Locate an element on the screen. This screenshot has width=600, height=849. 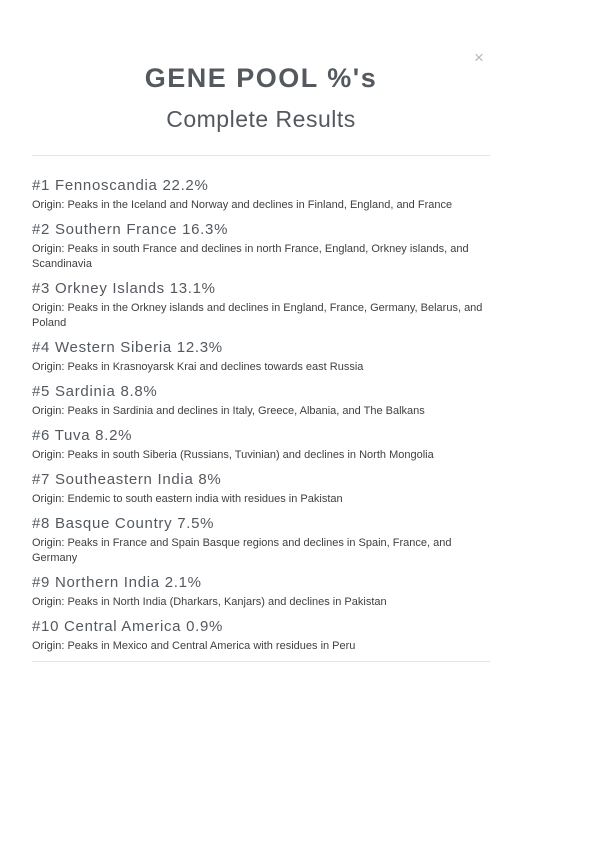
result-percent: 8.2% is located at coordinates (114, 435).